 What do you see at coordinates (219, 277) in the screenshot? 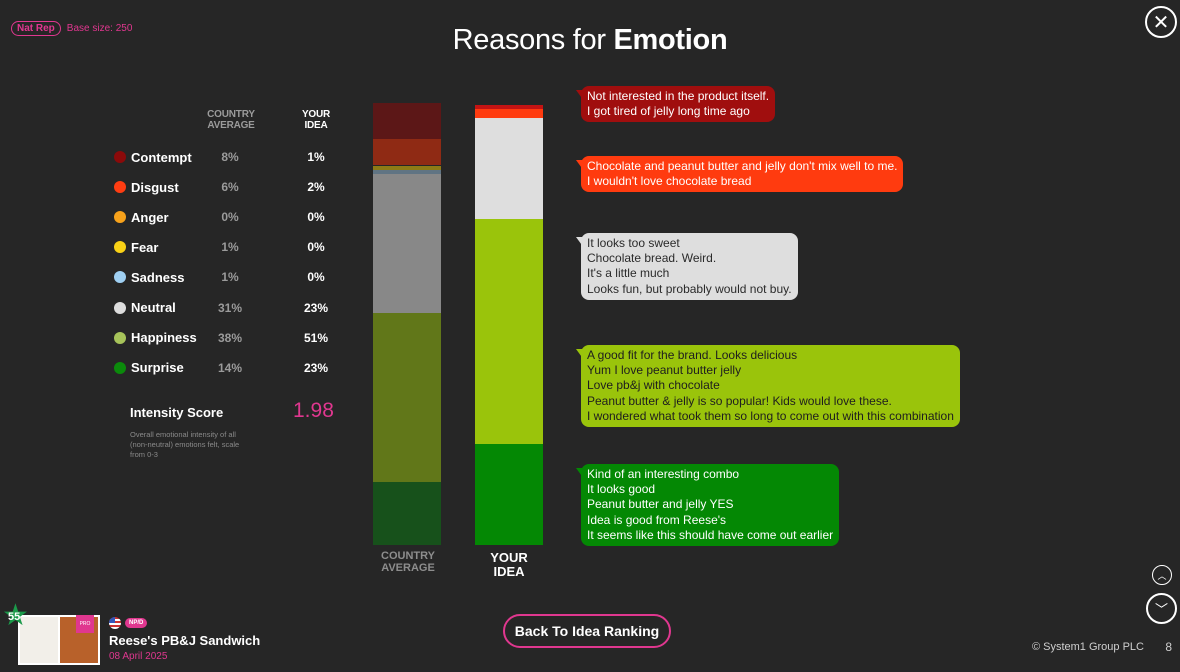
I see `emotion-row-sadness: Sadness 1% 0%` at bounding box center [219, 277].